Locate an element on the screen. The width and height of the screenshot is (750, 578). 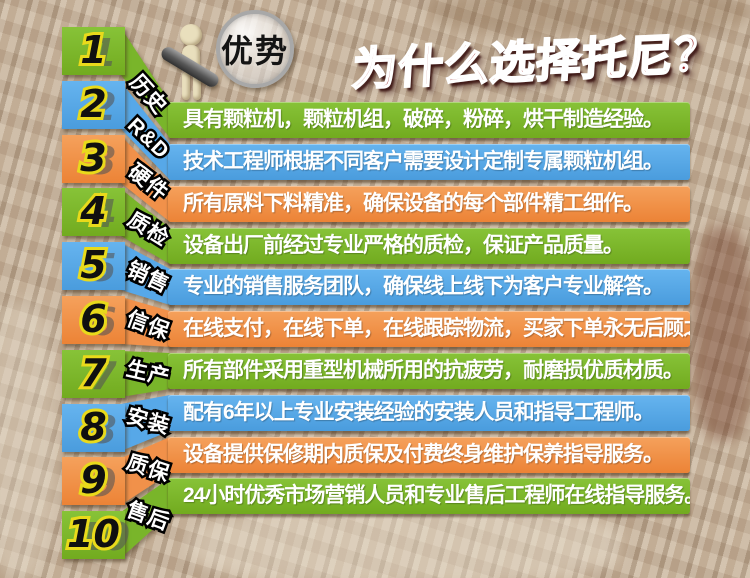
number-outline: 5 is located at coordinates (93, 265).